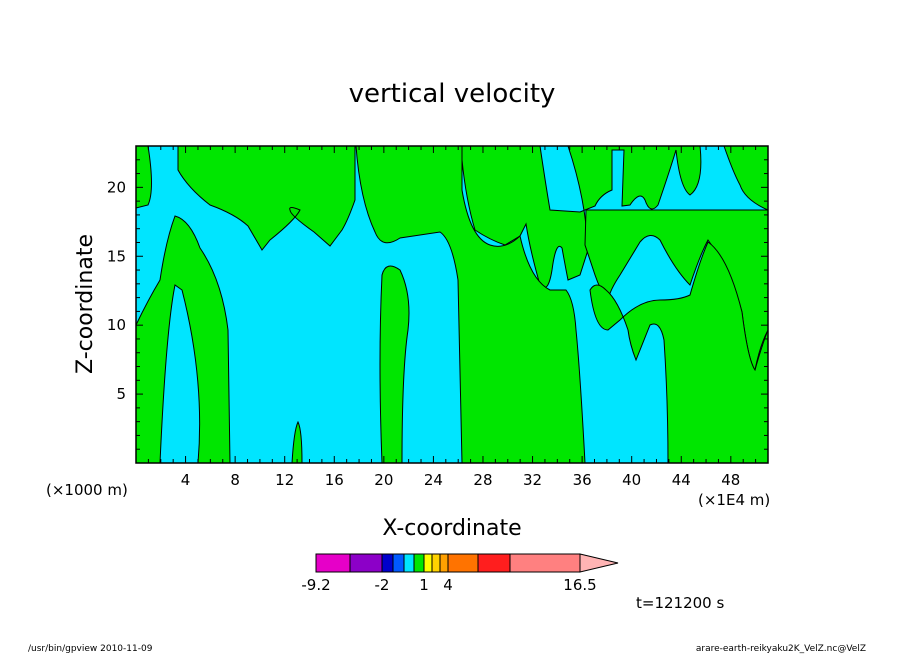 This screenshot has width=904, height=654. Describe the element at coordinates (579, 585) in the screenshot. I see `colorbar-label: 16.5` at that location.